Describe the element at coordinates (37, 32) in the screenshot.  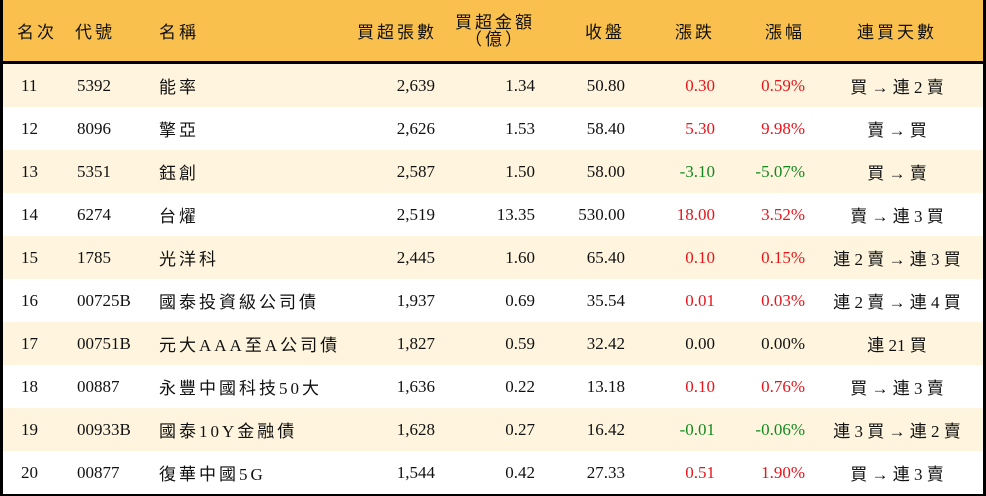
I see `header-rank: 名次` at that location.